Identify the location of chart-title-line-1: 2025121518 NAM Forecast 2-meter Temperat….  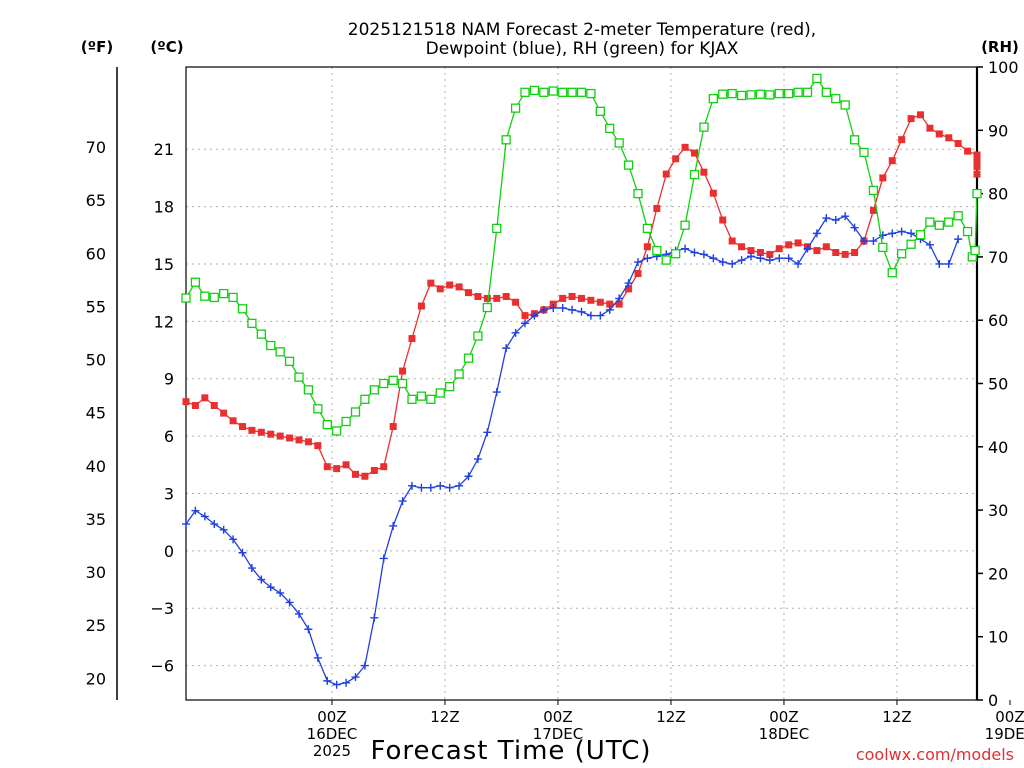
(582, 30).